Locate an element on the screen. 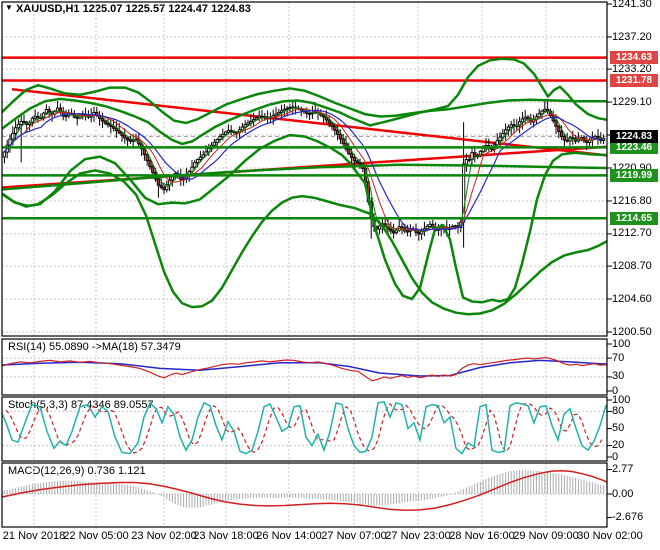 This screenshot has width=660, height=550. rsi-pane is located at coordinates (304, 367).